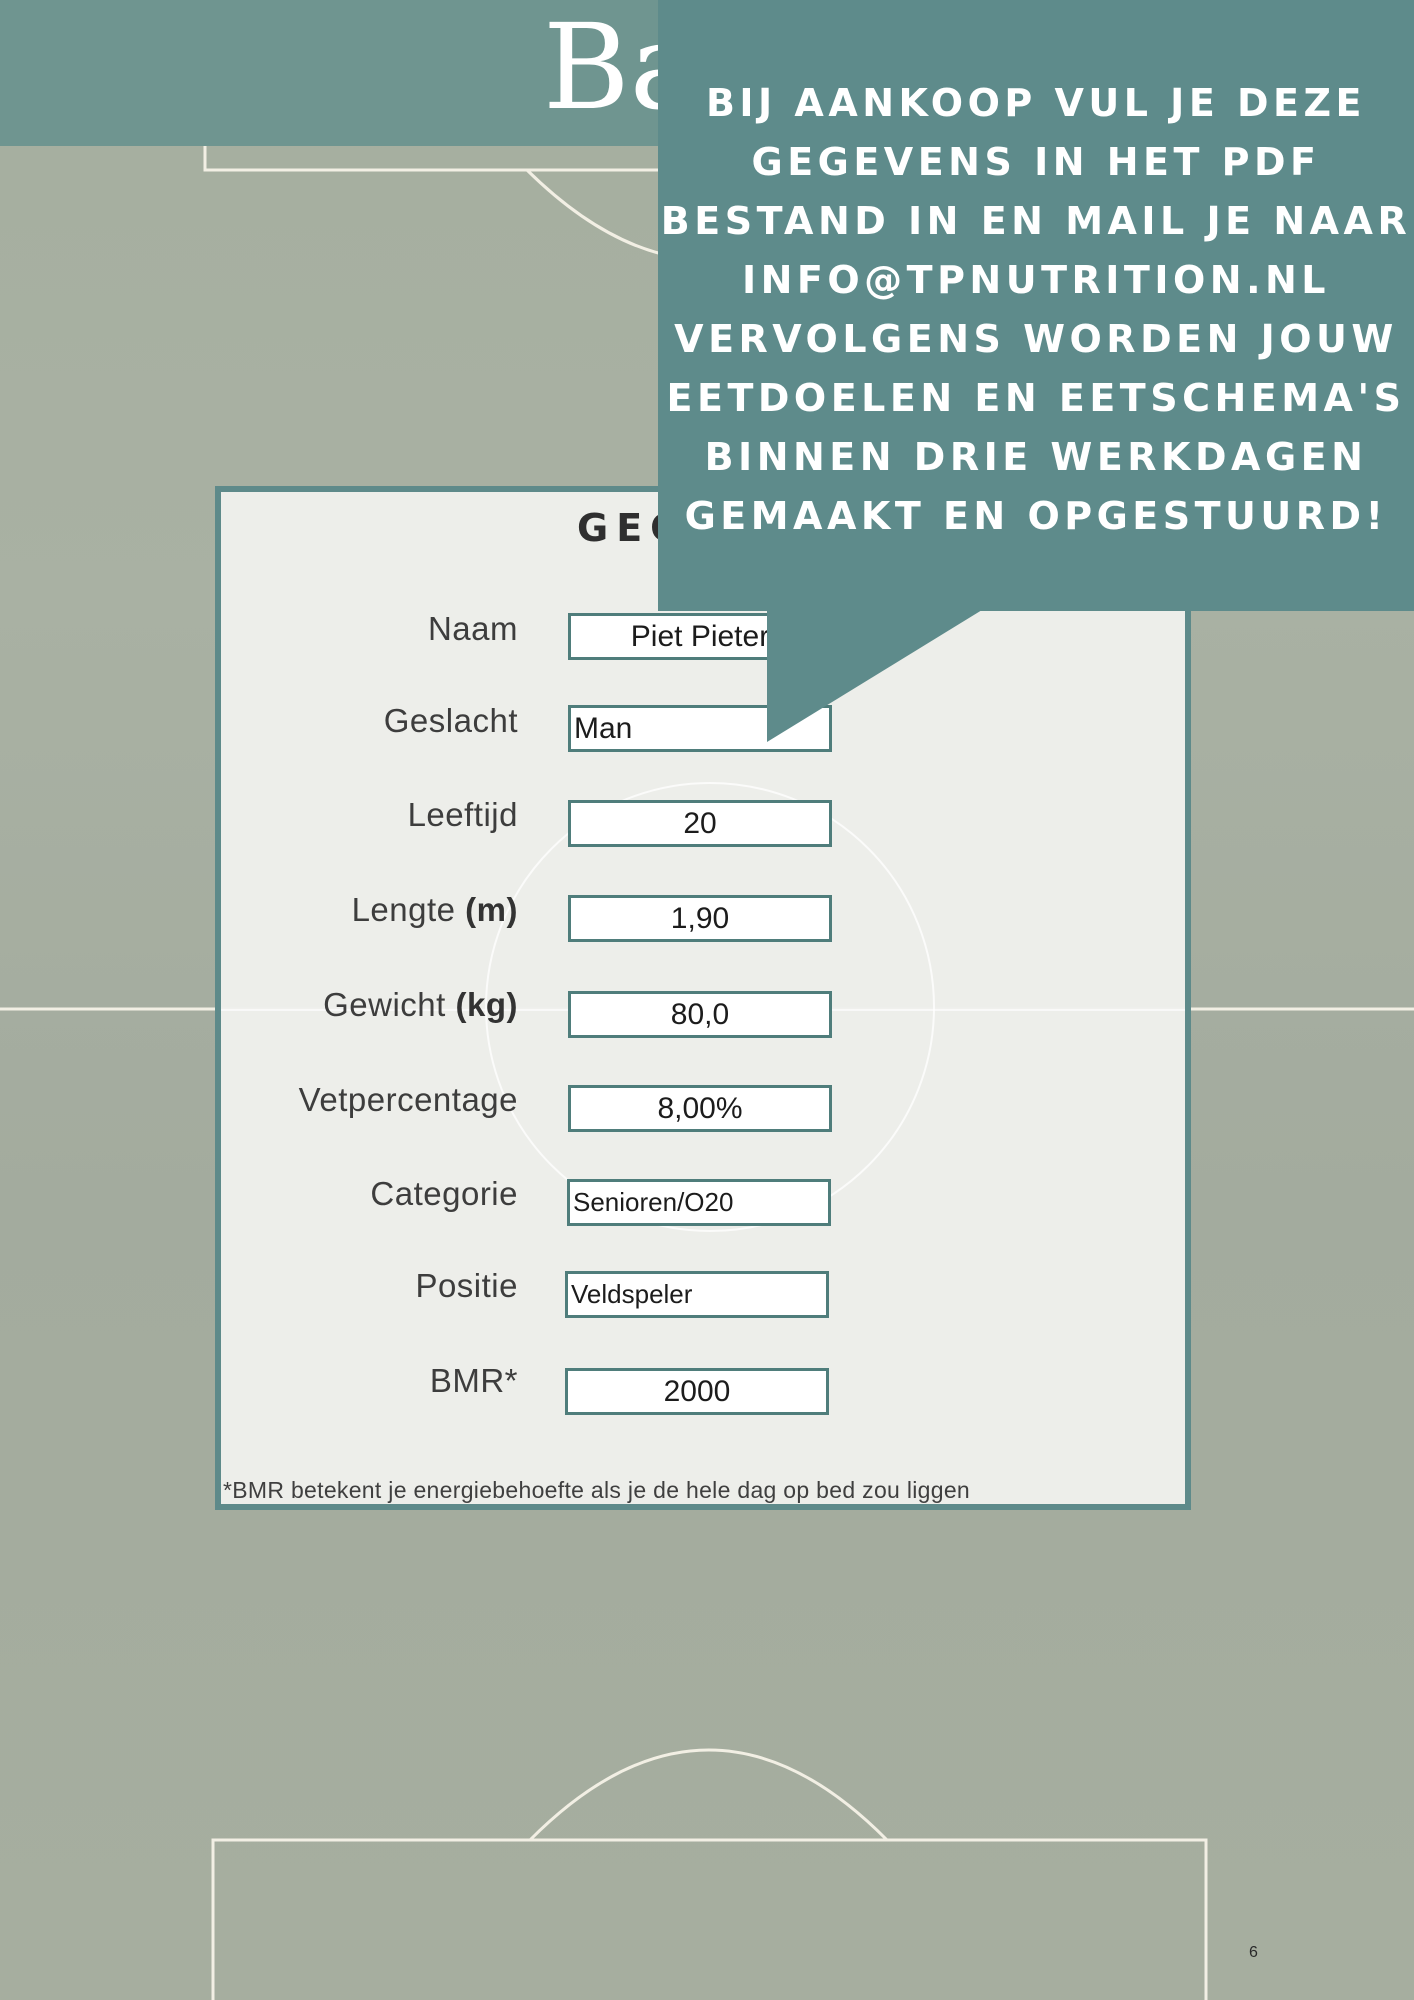 This screenshot has height=2000, width=1414. What do you see at coordinates (700, 1014) in the screenshot?
I see `gewicht-field: 80,0` at bounding box center [700, 1014].